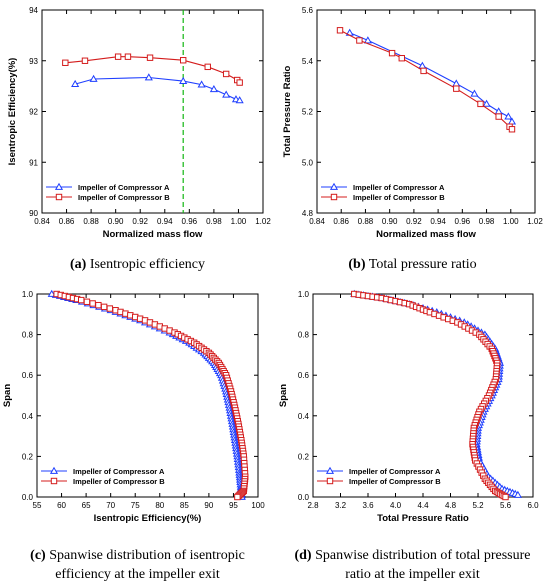 The image size is (550, 585). What do you see at coordinates (308, 10) in the screenshot?
I see `y-tick-label: 5.6` at bounding box center [308, 10].